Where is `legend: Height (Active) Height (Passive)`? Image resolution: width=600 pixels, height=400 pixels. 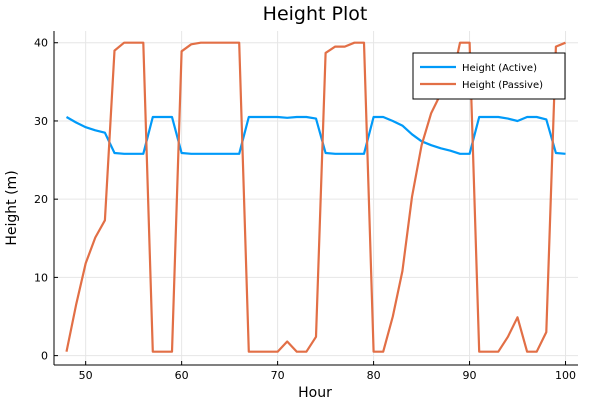 legend: Height (Active) Height (Passive) is located at coordinates (489, 76).